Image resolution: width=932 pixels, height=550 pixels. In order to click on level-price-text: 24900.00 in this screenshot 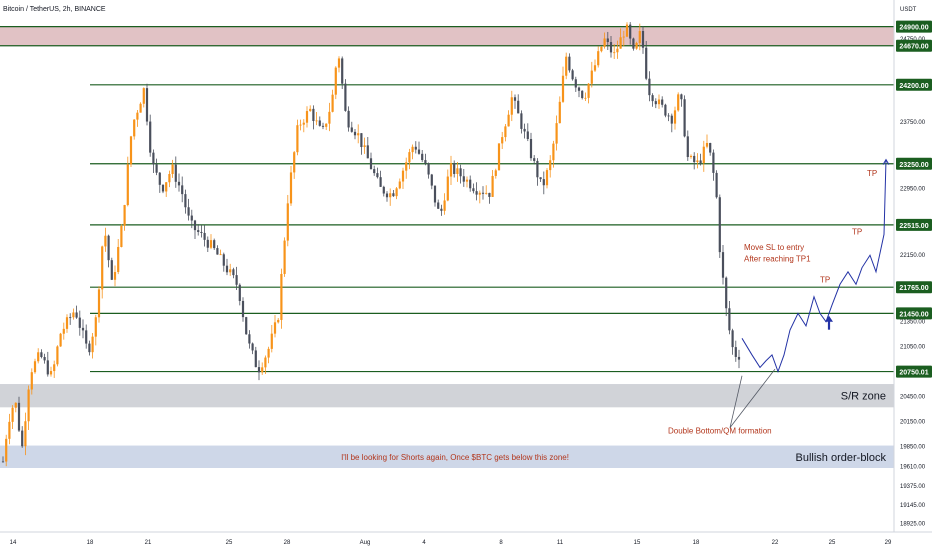, I will do `click(913, 28)`.